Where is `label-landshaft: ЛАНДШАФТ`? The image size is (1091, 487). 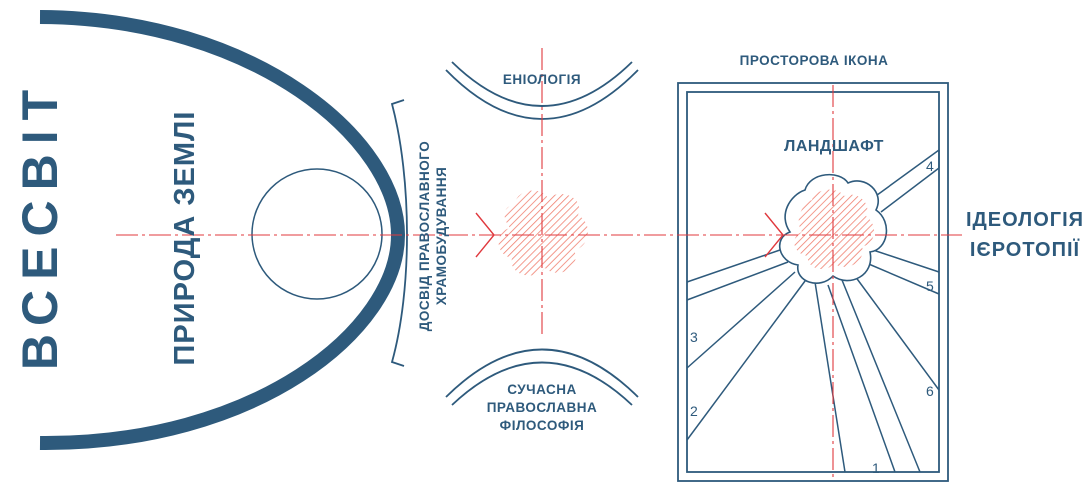
label-landshaft: ЛАНДШАФТ is located at coordinates (834, 146).